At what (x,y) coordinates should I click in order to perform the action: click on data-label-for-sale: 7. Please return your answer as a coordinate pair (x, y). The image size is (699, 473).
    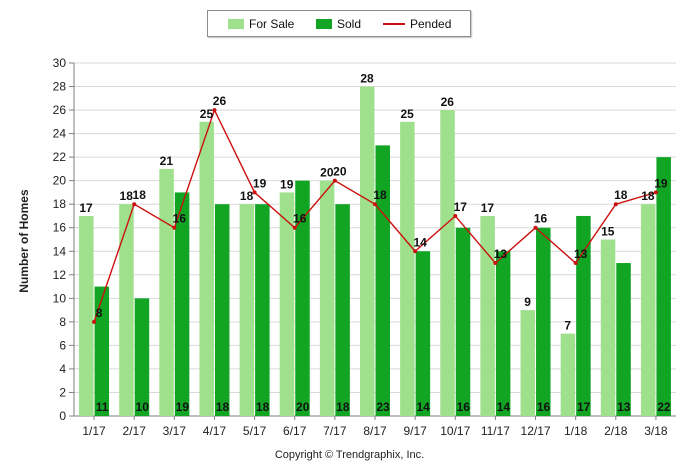
    Looking at the image, I should click on (567, 326).